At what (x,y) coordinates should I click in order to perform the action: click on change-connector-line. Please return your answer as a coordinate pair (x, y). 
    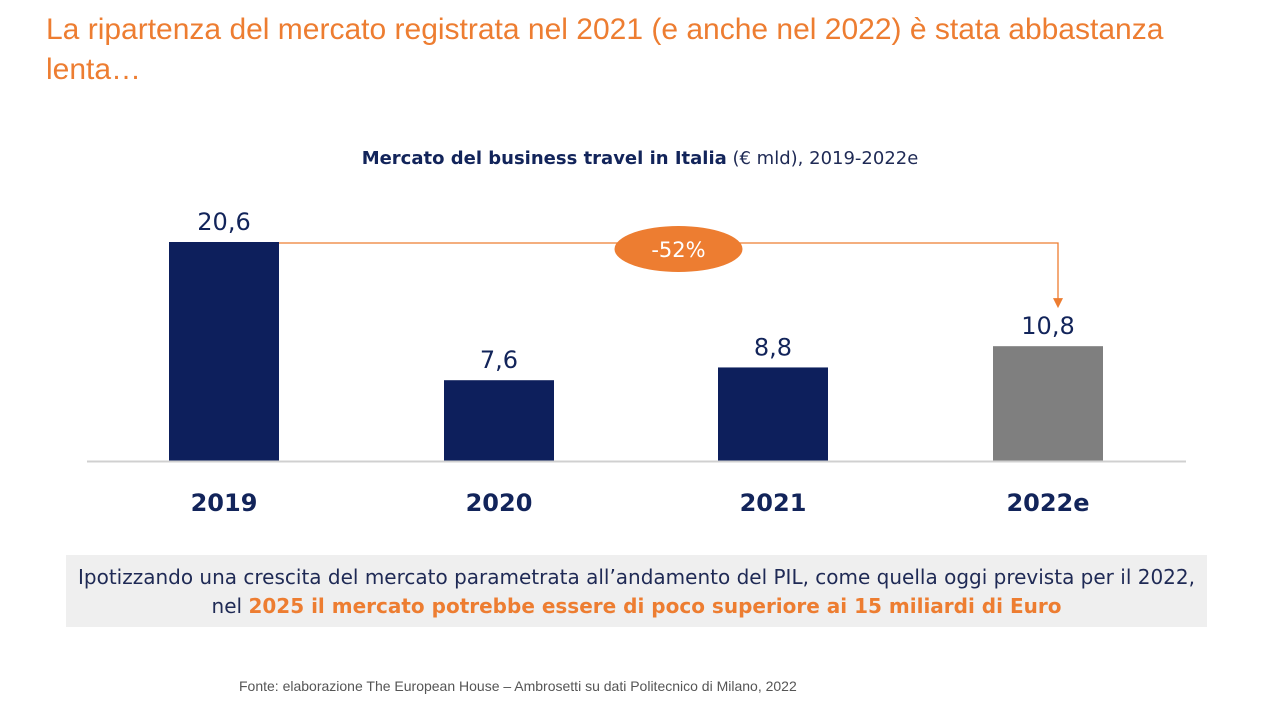
    Looking at the image, I should click on (669, 271).